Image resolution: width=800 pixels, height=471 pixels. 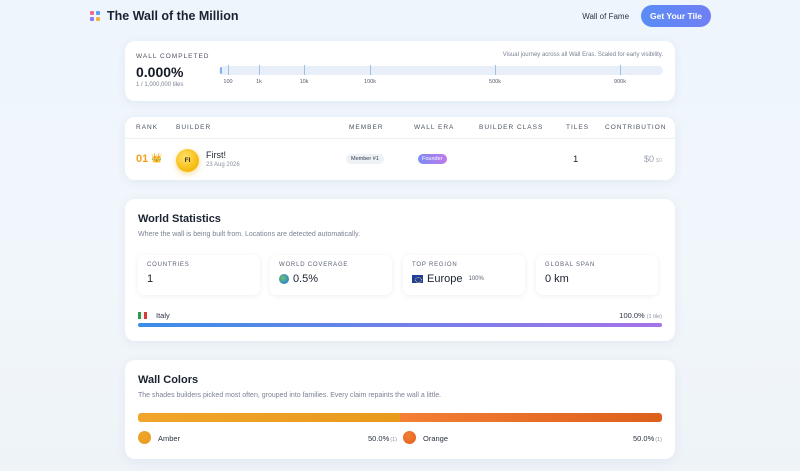 What do you see at coordinates (306, 279) in the screenshot?
I see `stat-number: 0.5%` at bounding box center [306, 279].